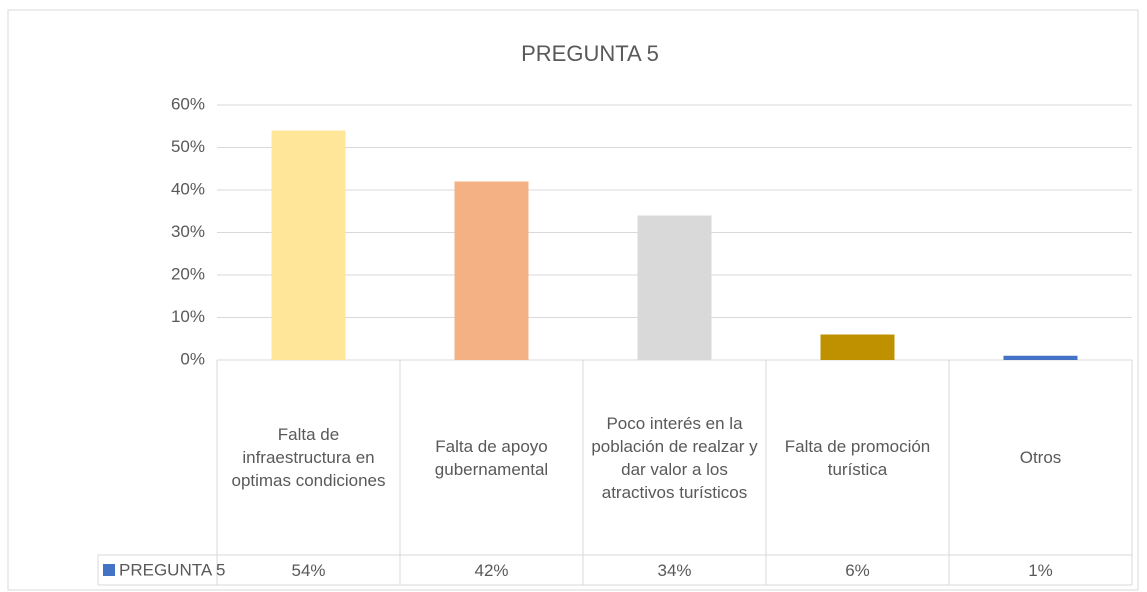  Describe the element at coordinates (491, 570) in the screenshot. I see `data-table-value: 42%` at that location.